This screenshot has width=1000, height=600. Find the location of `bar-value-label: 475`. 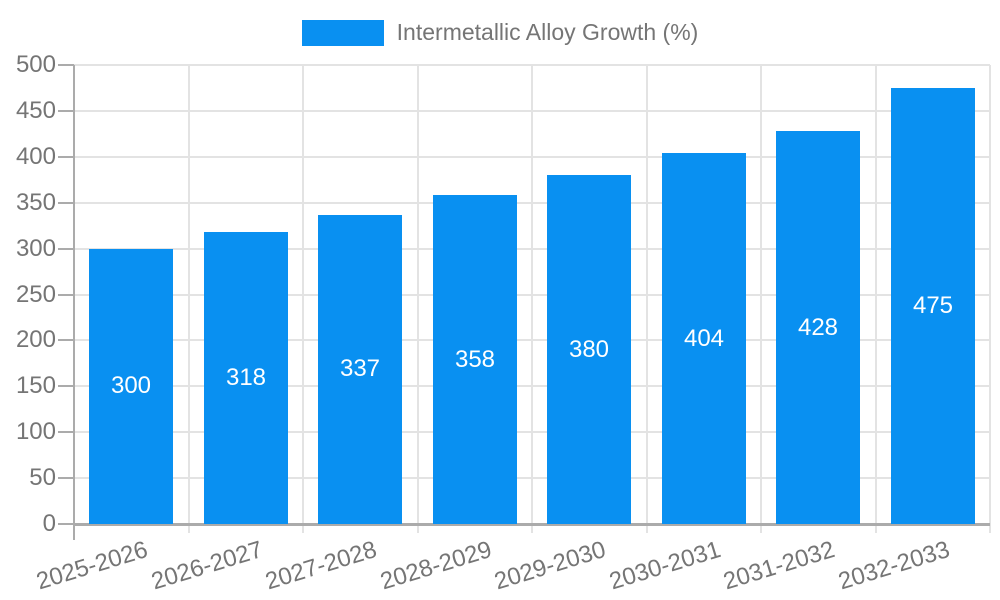

bar-value-label: 475 is located at coordinates (933, 305).